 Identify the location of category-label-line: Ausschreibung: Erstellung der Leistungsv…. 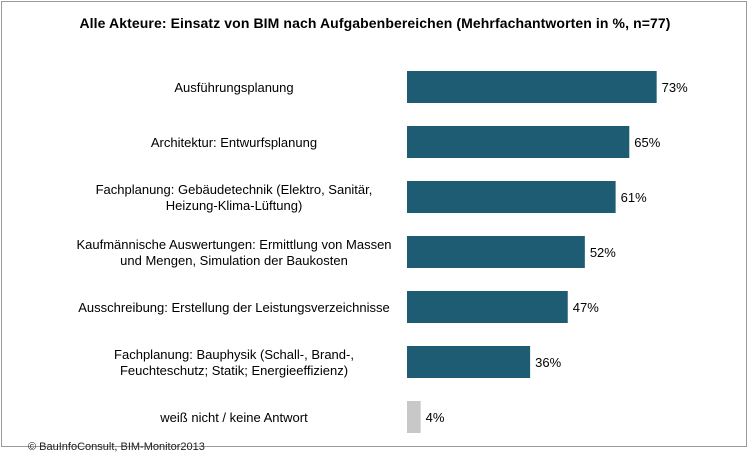
(233, 307).